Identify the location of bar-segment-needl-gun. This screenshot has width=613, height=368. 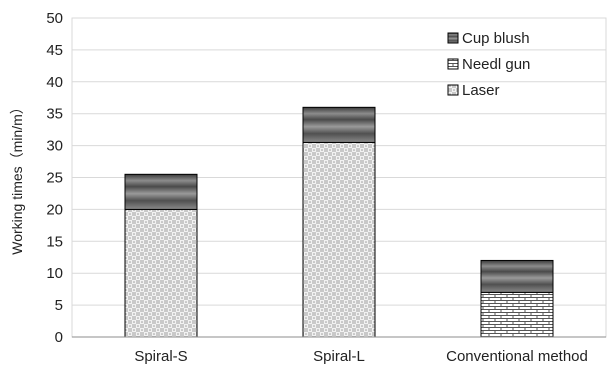
(517, 314).